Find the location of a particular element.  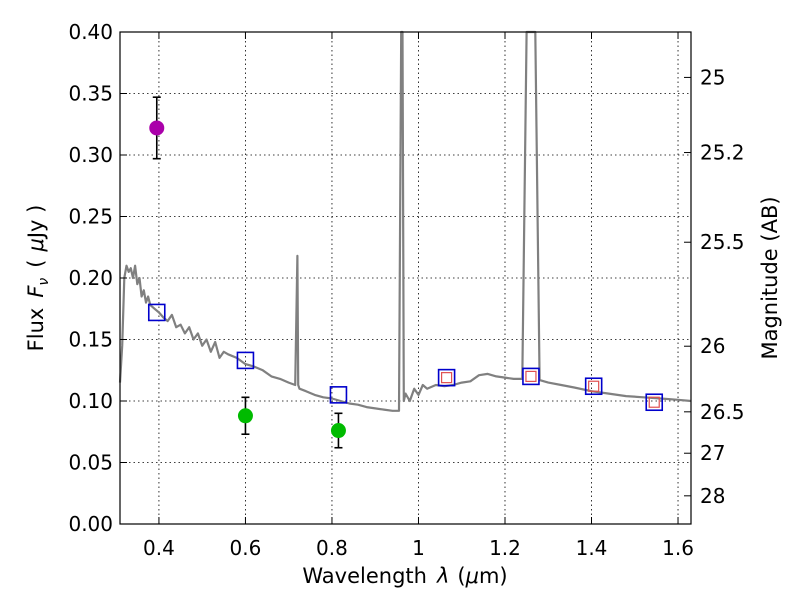

y2-tick-label: 25.2 is located at coordinates (722, 153).